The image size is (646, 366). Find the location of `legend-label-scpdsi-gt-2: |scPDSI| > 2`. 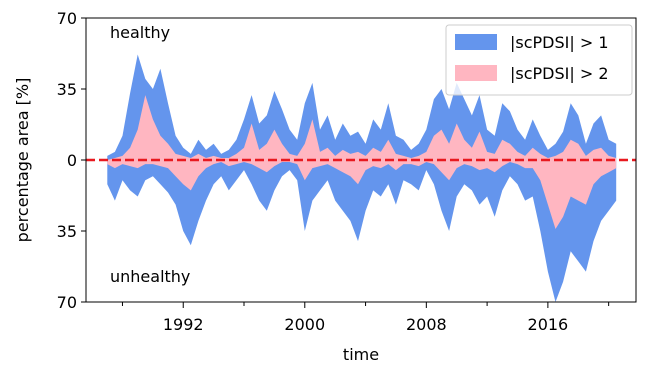

legend-label-scpdsi-gt-2: |scPDSI| > 2 is located at coordinates (559, 73).